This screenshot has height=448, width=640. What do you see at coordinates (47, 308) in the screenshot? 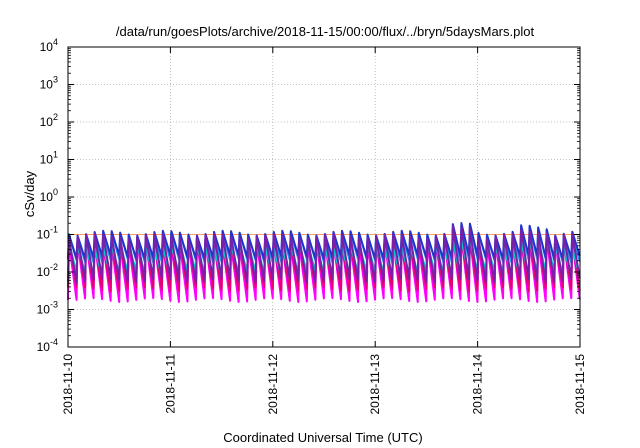
I see `y-tick-label: 10⁻³` at bounding box center [47, 308].